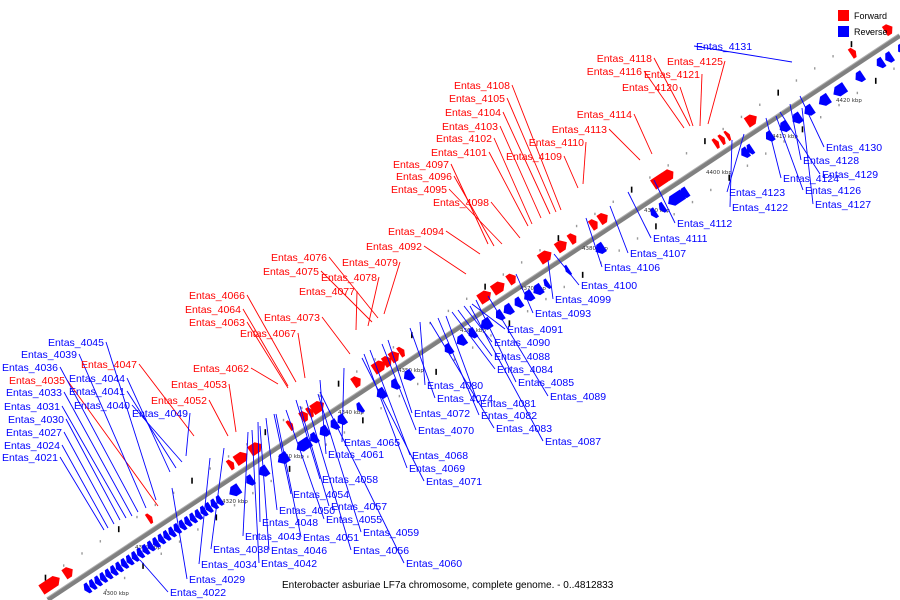  What do you see at coordinates (394, 247) in the screenshot?
I see `gene-label: Entas_4092` at bounding box center [394, 247].